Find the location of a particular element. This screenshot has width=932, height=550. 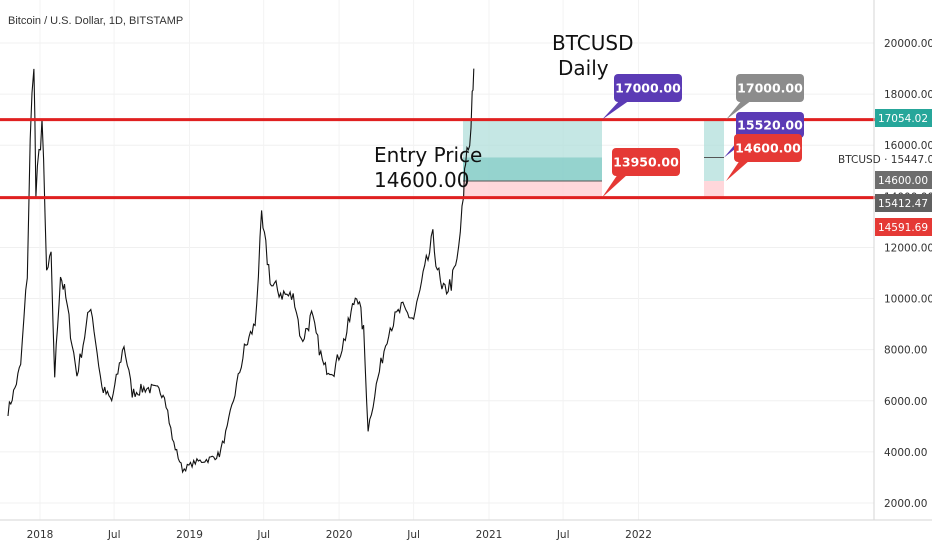

y-tick-label: 8000.00 is located at coordinates (905, 351).